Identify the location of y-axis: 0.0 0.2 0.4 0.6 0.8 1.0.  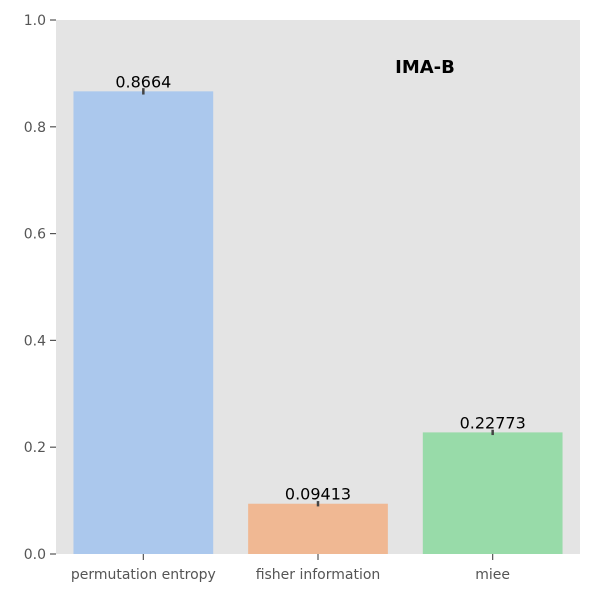
(40, 288).